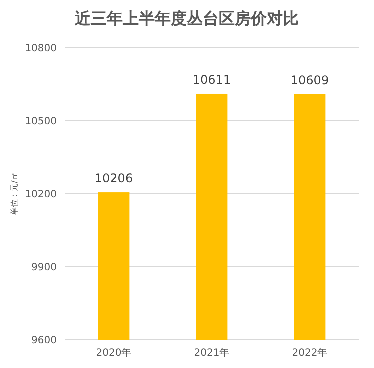  What do you see at coordinates (310, 353) in the screenshot?
I see `x-tick-label: 2022年` at bounding box center [310, 353].